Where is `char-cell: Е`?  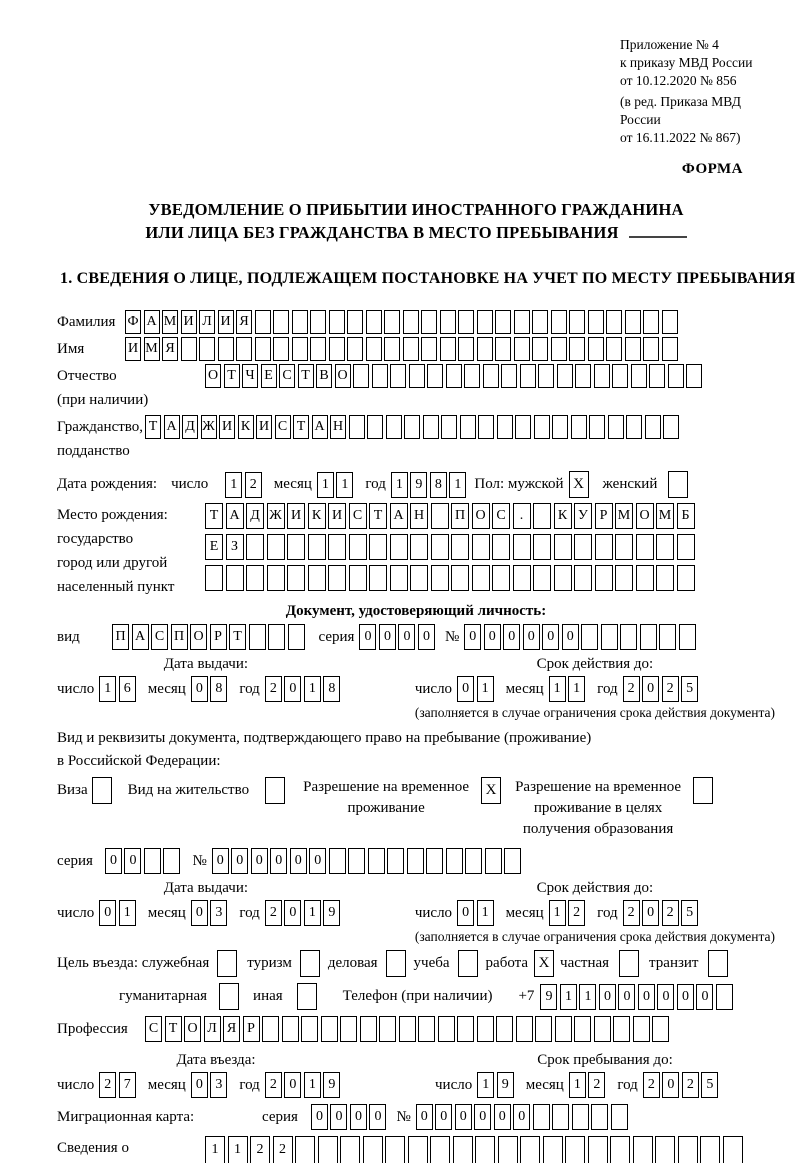 char-cell: Е is located at coordinates (214, 547).